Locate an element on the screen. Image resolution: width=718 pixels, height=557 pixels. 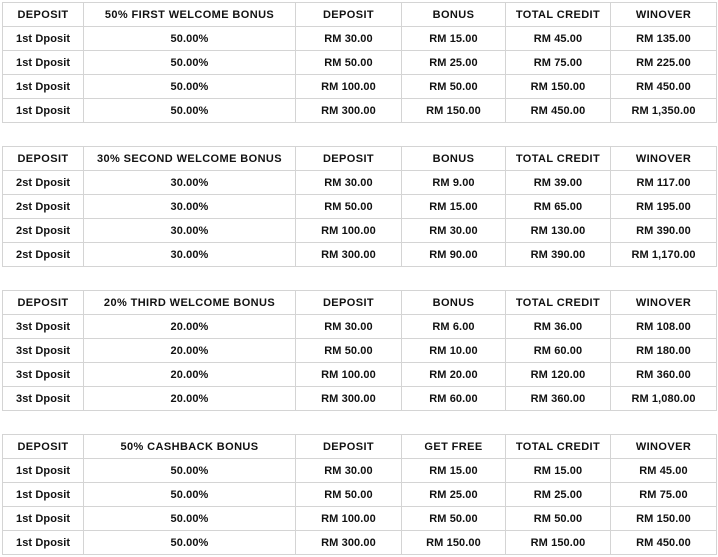
header-cell: TOTAL CREDIT is located at coordinates (558, 14).